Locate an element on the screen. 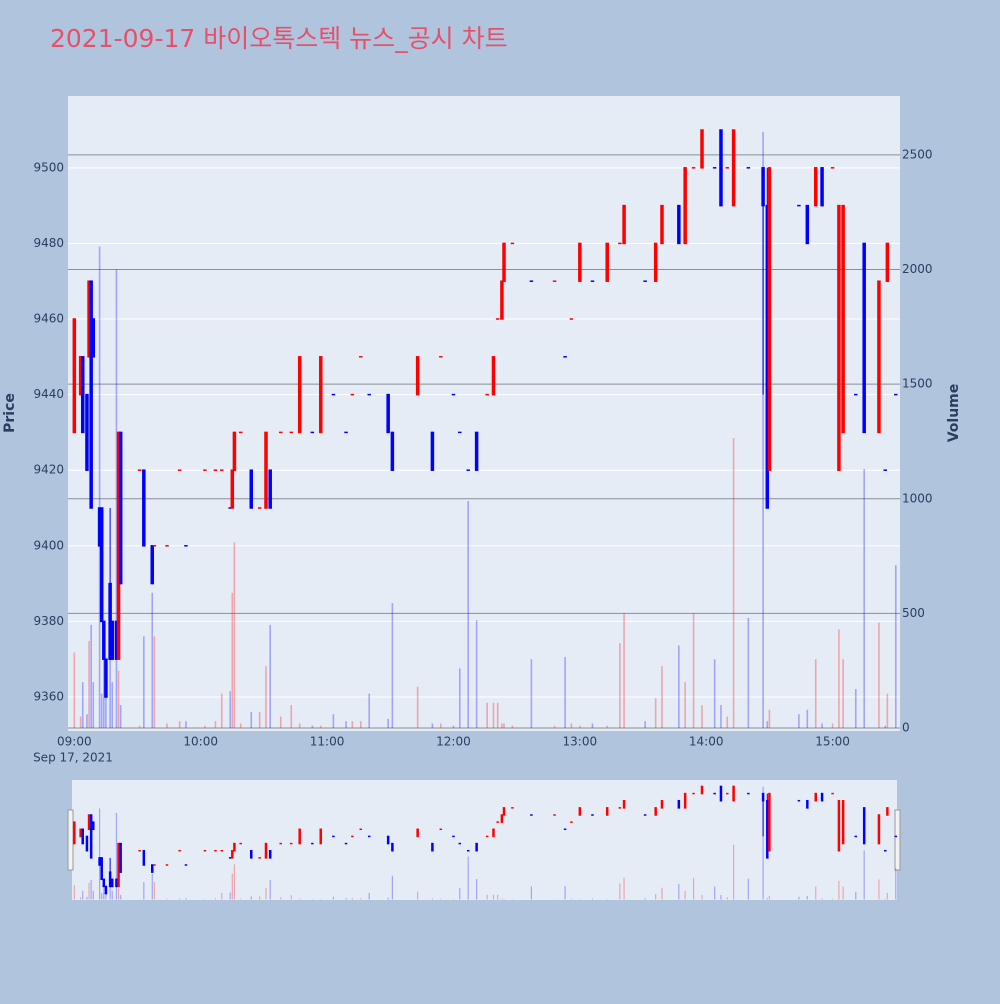  y2-tick-label: 1500 is located at coordinates (917, 384).